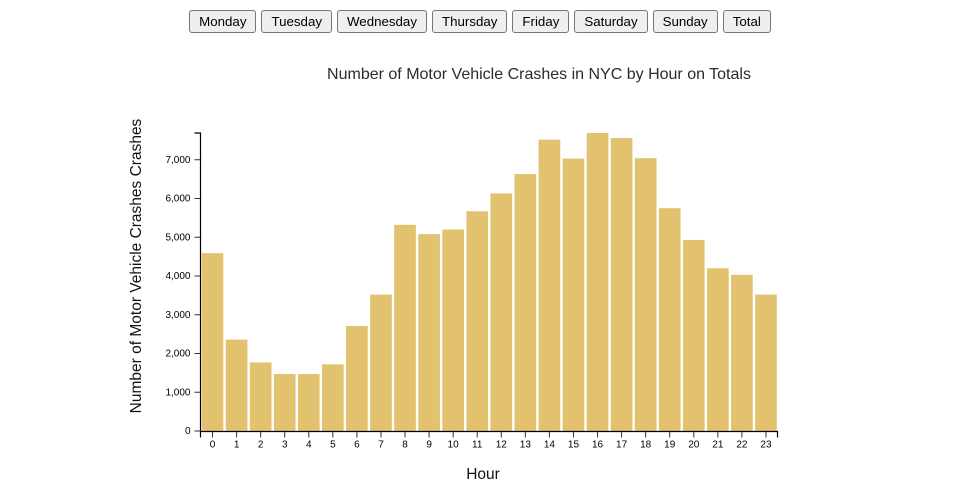 This screenshot has height=500, width=960. I want to click on x-tick-label: 20, so click(694, 445).